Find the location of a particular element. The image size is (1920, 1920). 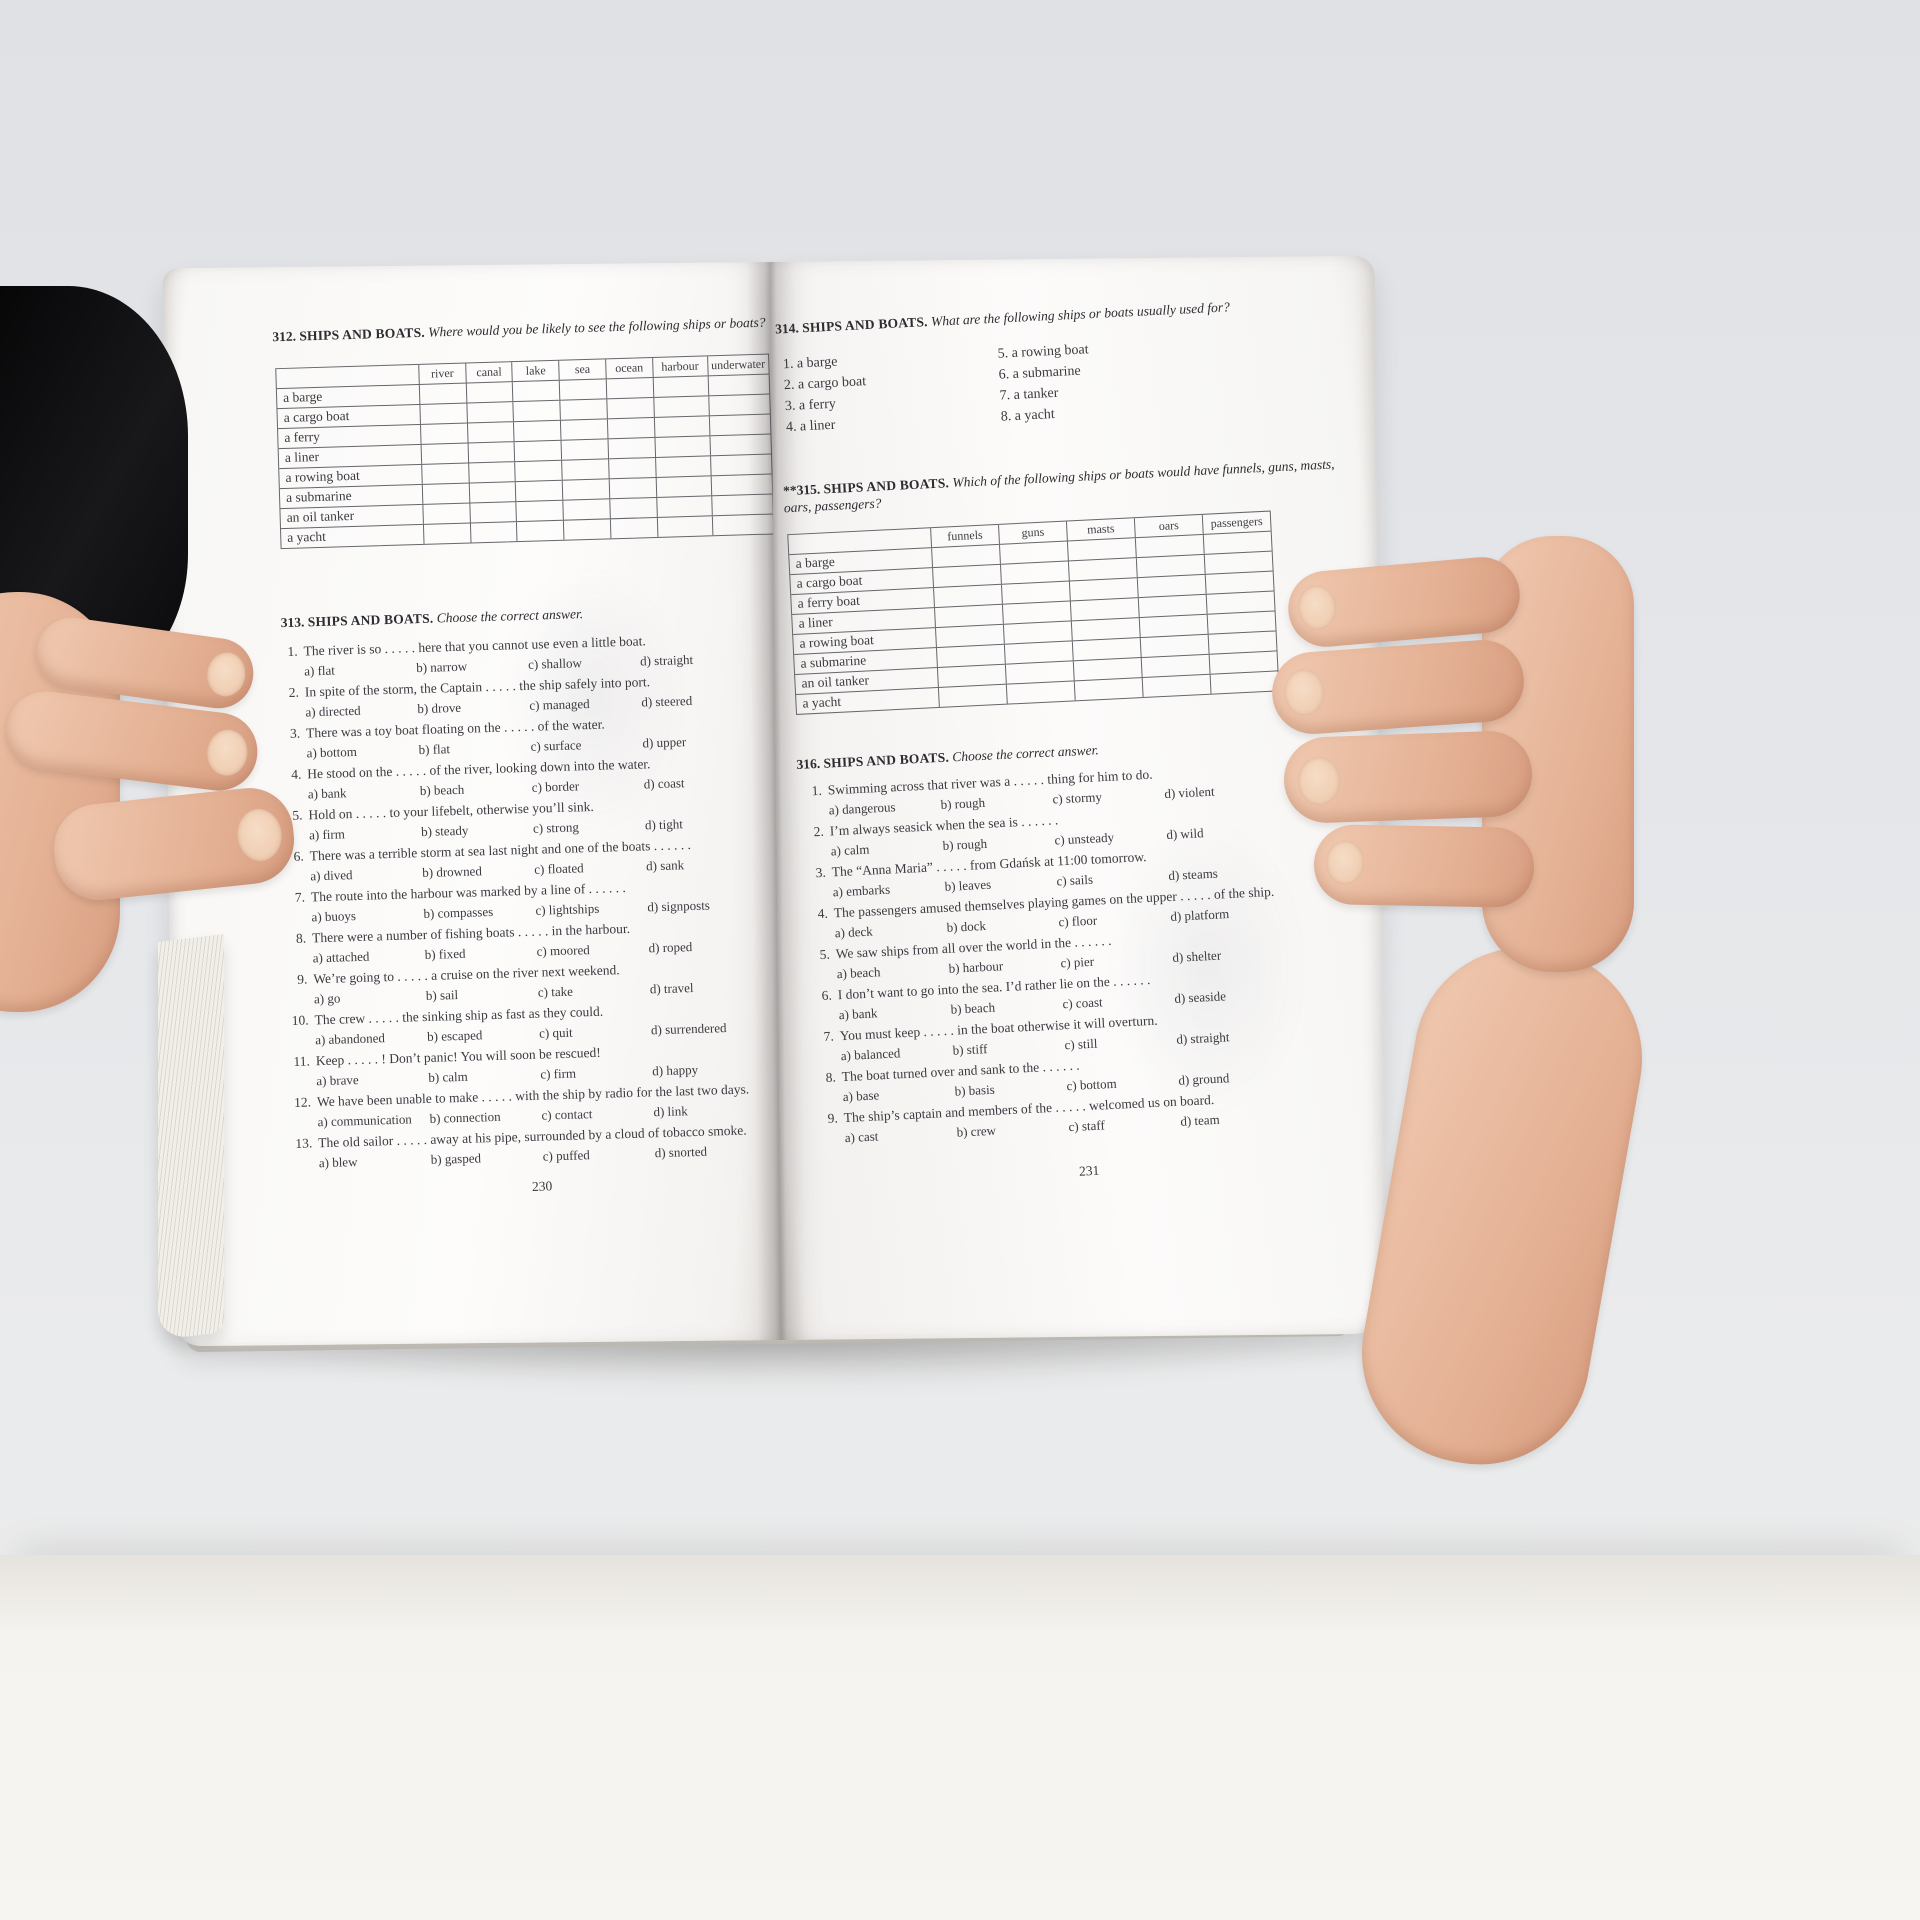

list-item: 8. a yacht is located at coordinates (1028, 415).